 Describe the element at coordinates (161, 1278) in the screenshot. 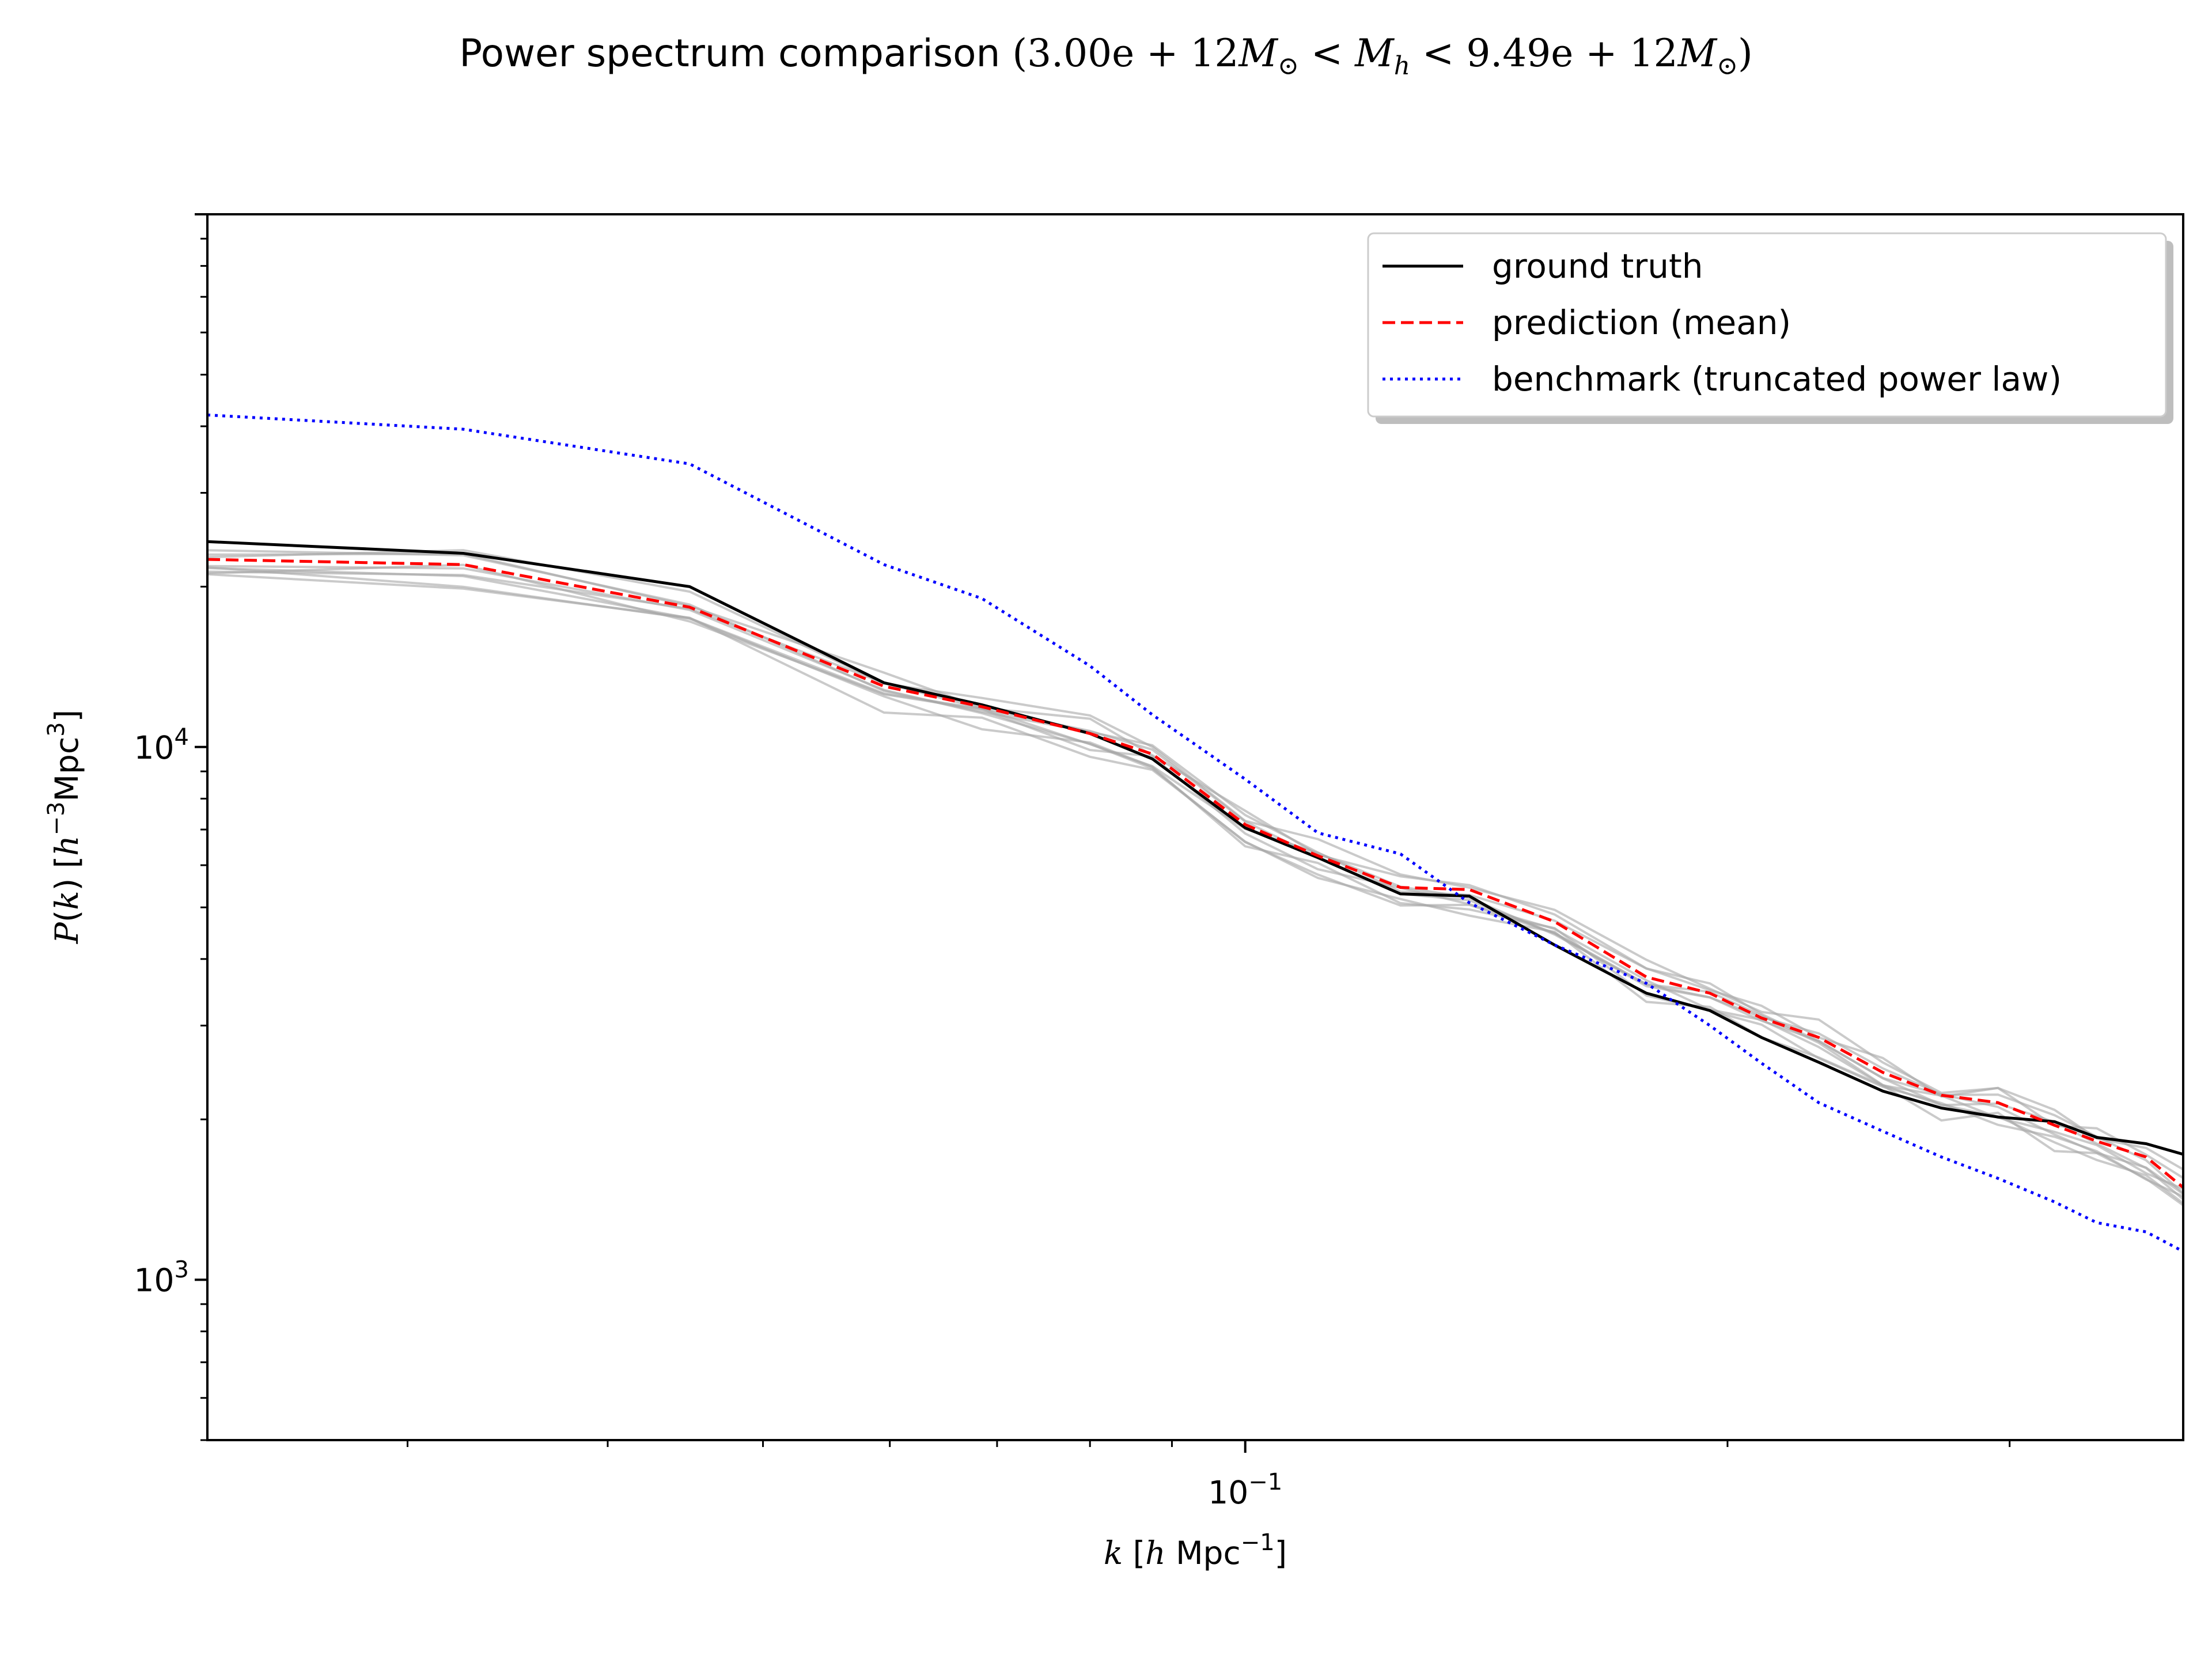

I see `y-tick-label: 10³` at that location.